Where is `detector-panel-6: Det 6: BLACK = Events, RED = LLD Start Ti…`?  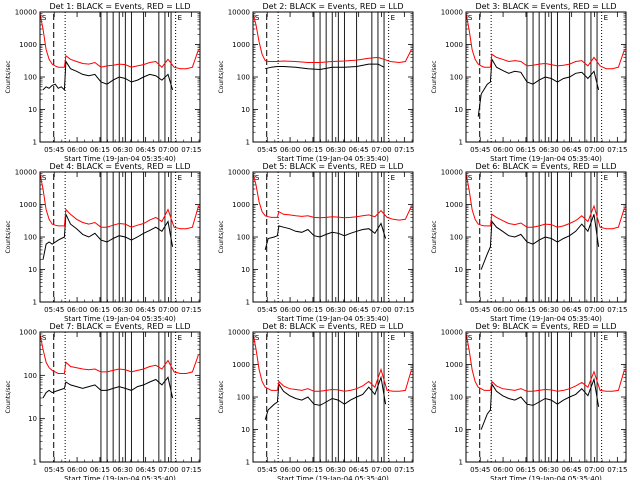
detector-panel-6: Det 6: BLACK = Events, RED = LLD Start Ti… is located at coordinates (529, 242).